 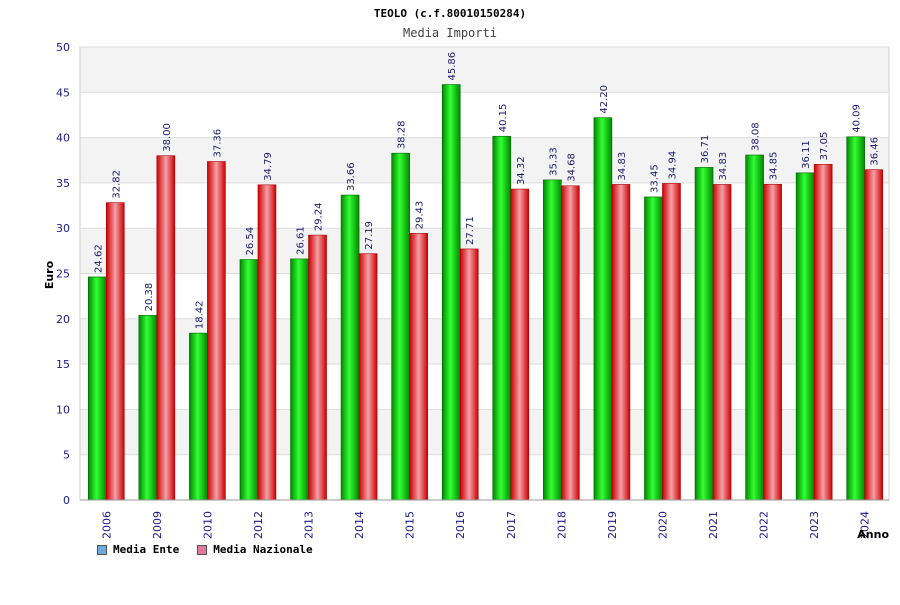 I want to click on data-label: 36.46, so click(x=875, y=151).